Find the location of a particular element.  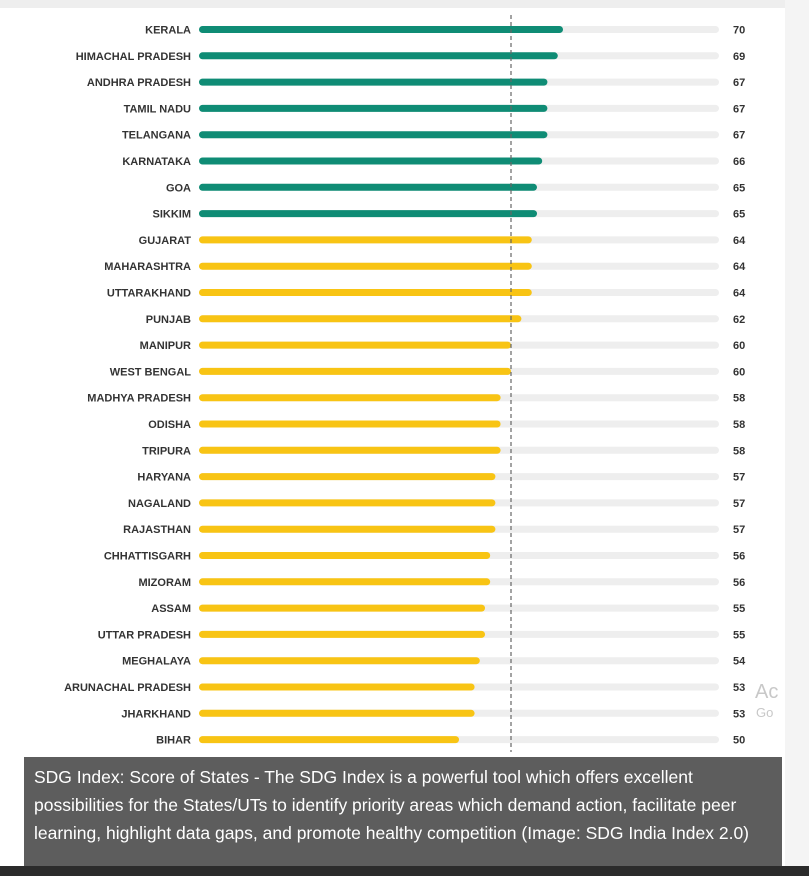

value-label: 50 is located at coordinates (739, 741).